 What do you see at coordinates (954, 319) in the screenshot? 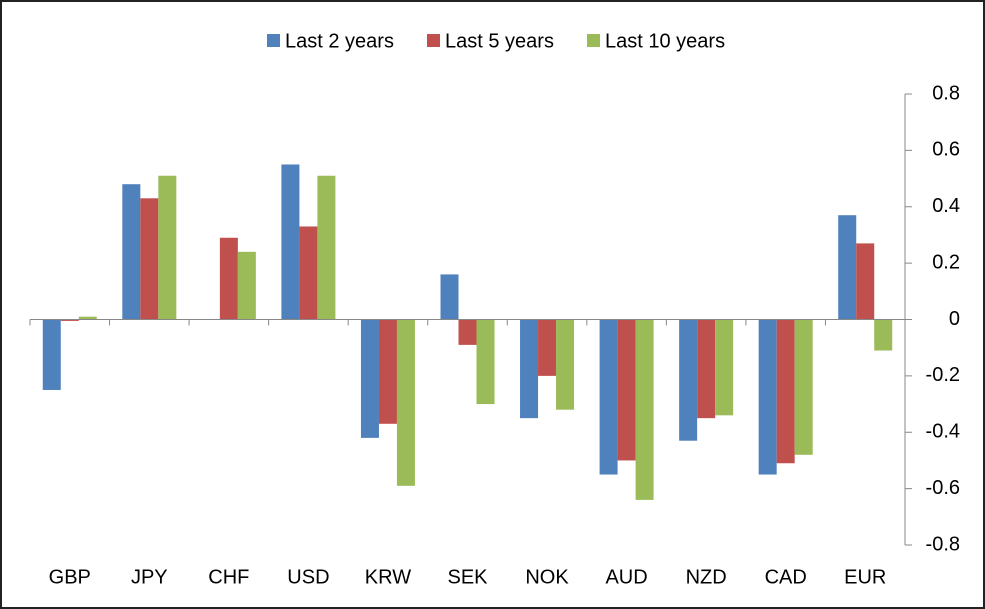
I see `y-tick-label: 0` at bounding box center [954, 319].